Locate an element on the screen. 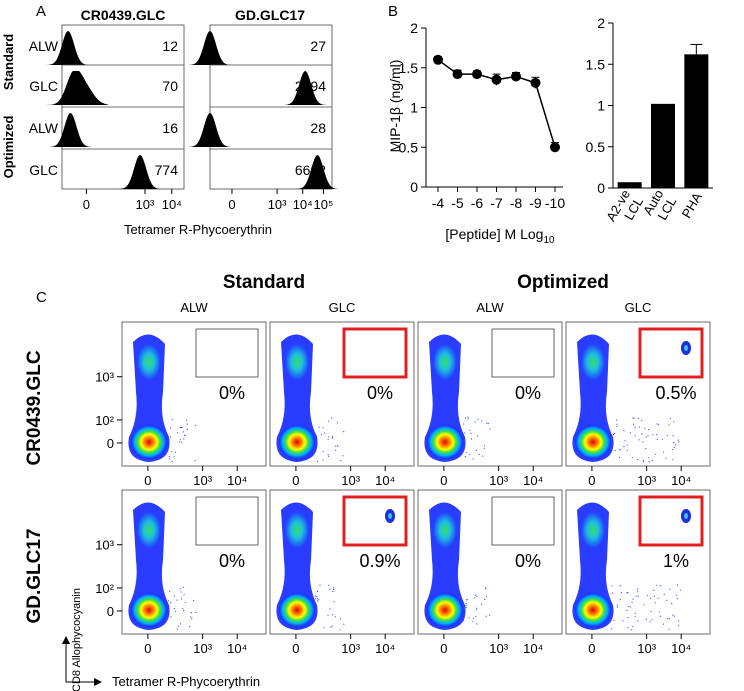 This screenshot has height=691, width=744. scatter-y-tick-label: 10³ is located at coordinates (104, 545).